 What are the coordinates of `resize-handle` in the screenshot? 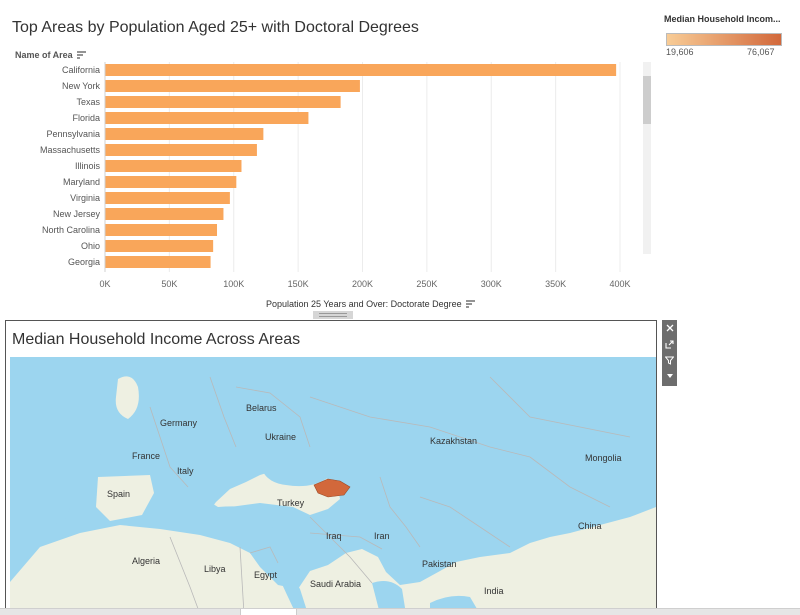 It's located at (333, 315).